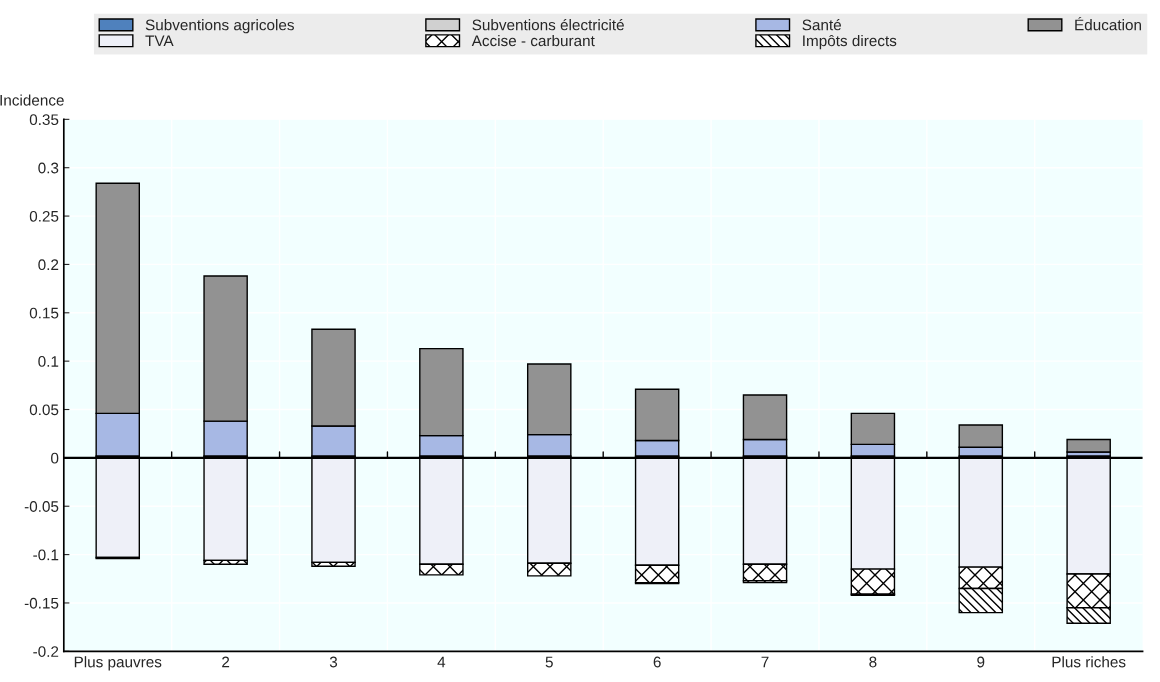  What do you see at coordinates (48, 265) in the screenshot?
I see `y-tick-label: 0.2` at bounding box center [48, 265].